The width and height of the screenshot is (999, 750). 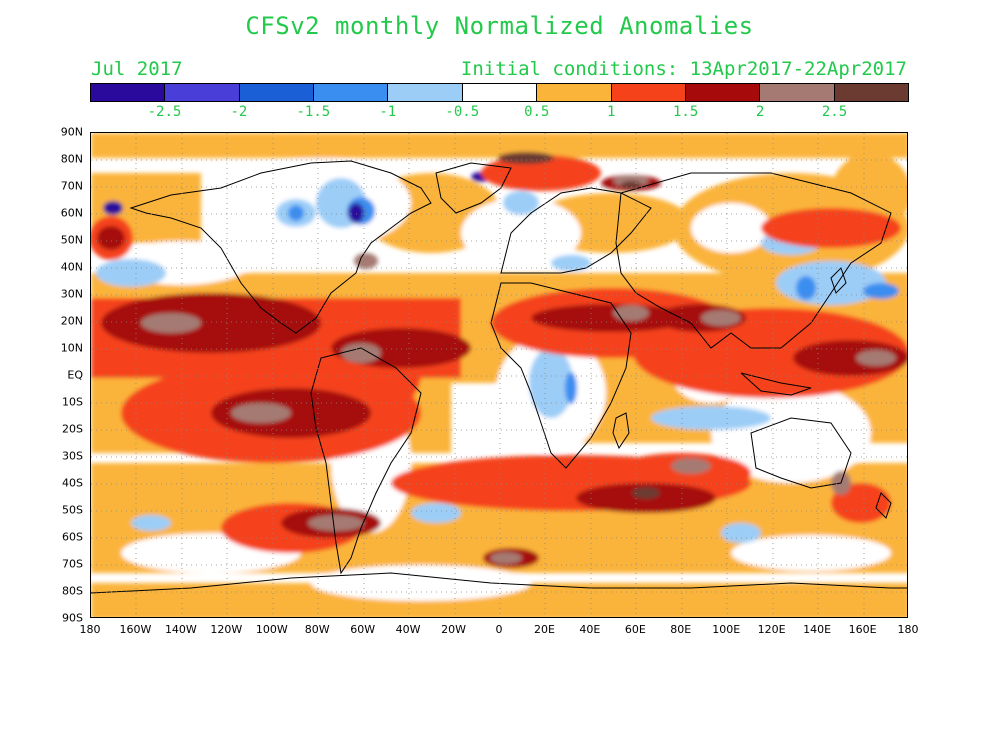 I want to click on latitude-label: 30N, so click(x=71, y=294).